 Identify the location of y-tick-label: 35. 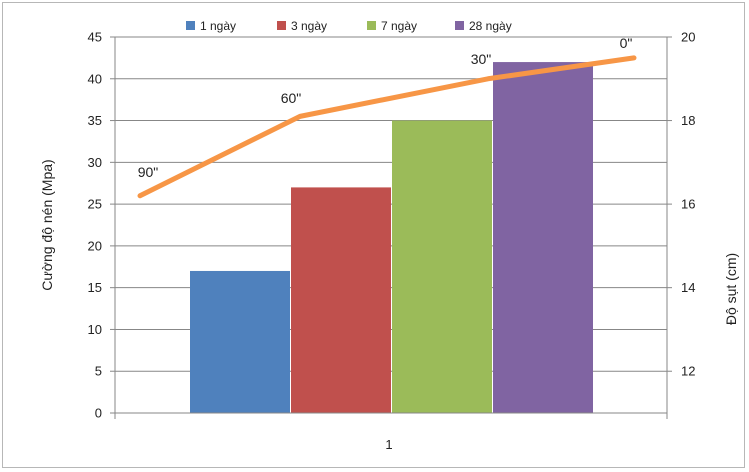
(95, 120).